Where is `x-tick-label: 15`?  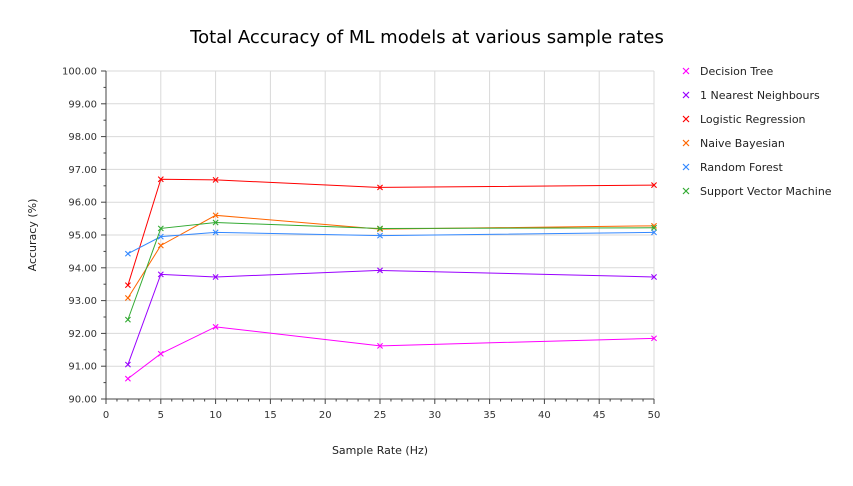 x-tick-label: 15 is located at coordinates (270, 415).